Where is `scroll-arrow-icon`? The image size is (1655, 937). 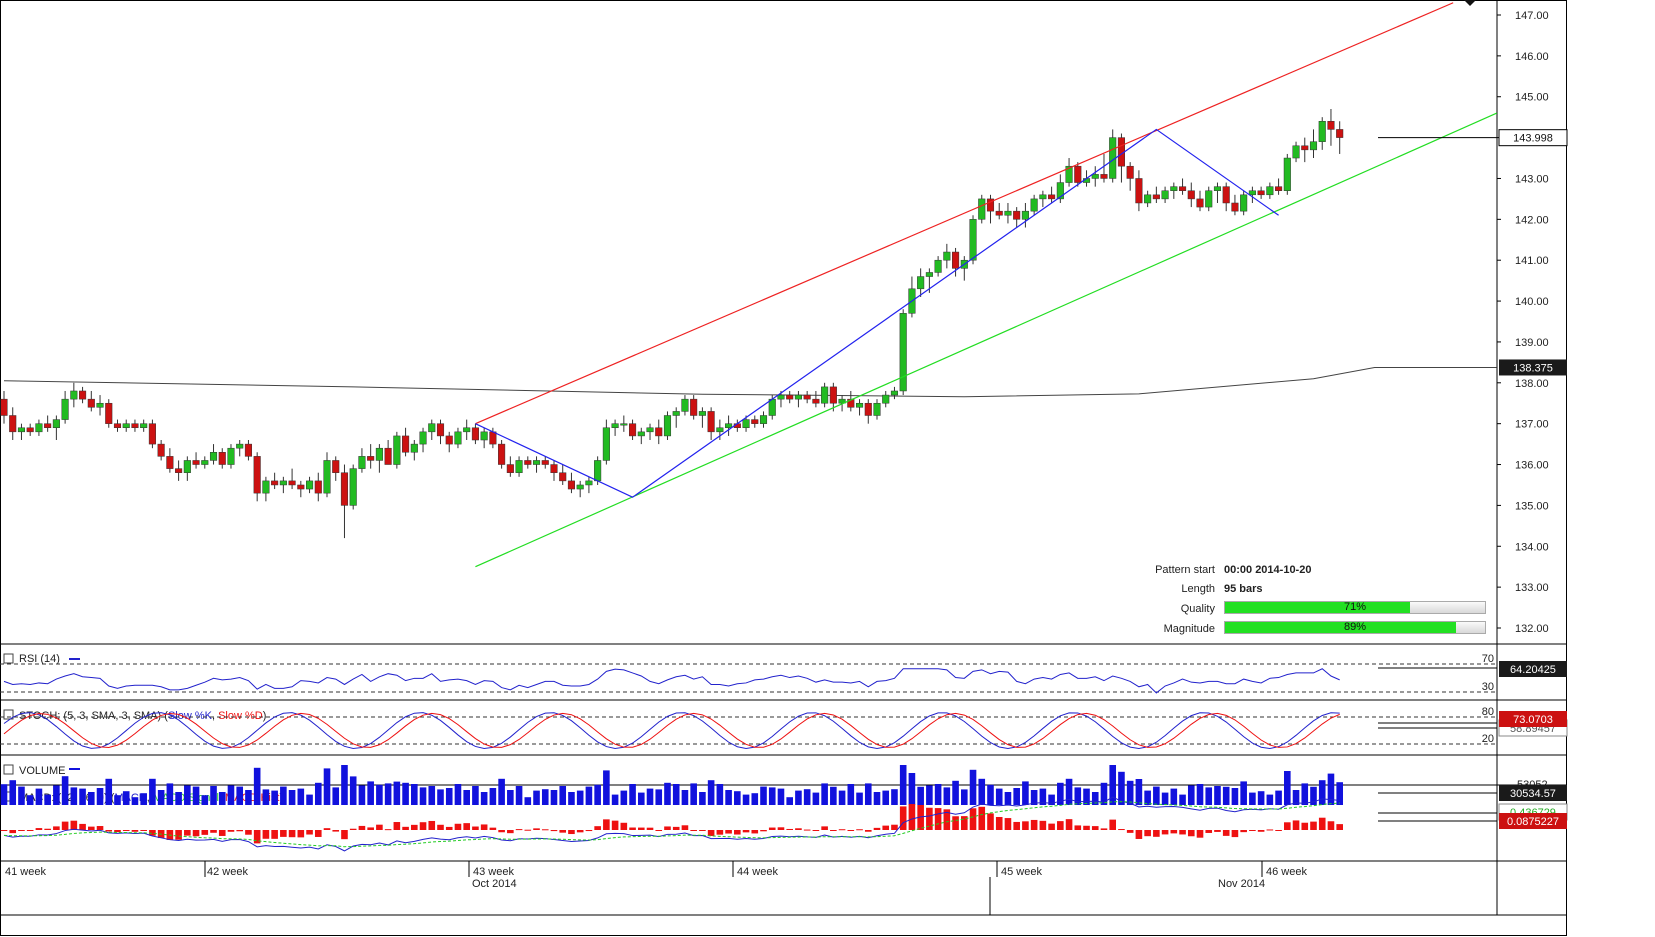
scroll-arrow-icon is located at coordinates (1470, 3).